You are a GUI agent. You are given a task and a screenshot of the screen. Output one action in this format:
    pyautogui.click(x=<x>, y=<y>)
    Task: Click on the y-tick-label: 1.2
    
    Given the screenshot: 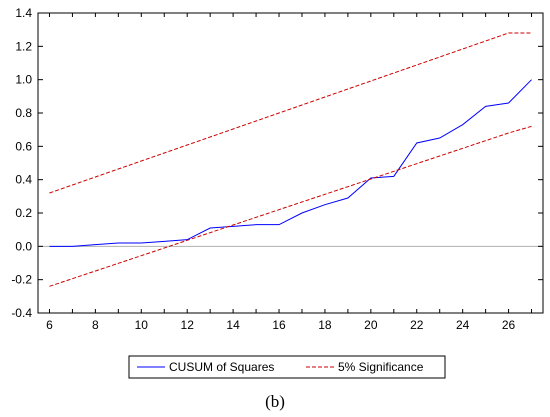 What is the action you would take?
    pyautogui.click(x=23, y=46)
    